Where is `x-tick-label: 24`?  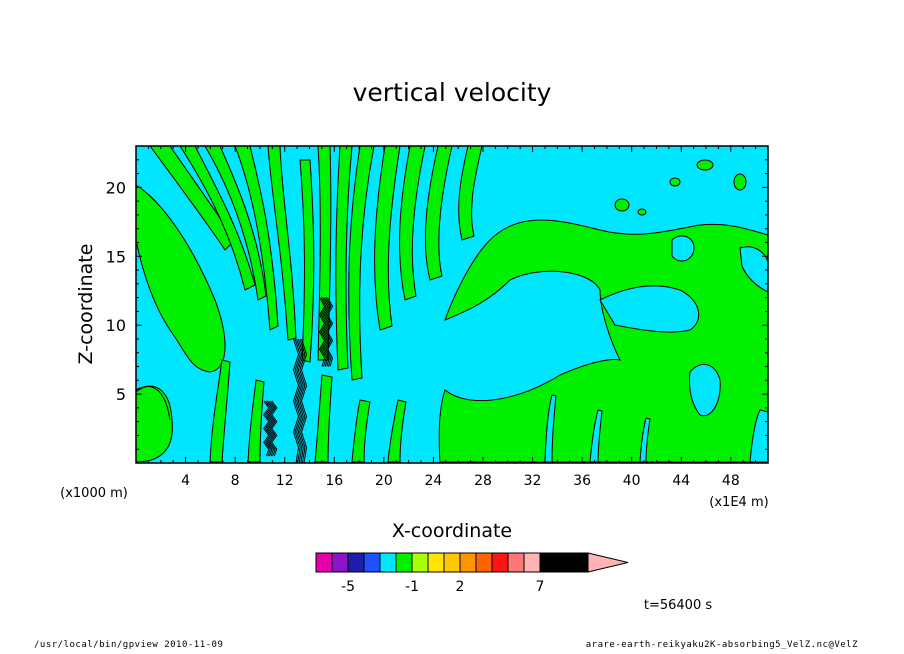
x-tick-label: 24 is located at coordinates (433, 481).